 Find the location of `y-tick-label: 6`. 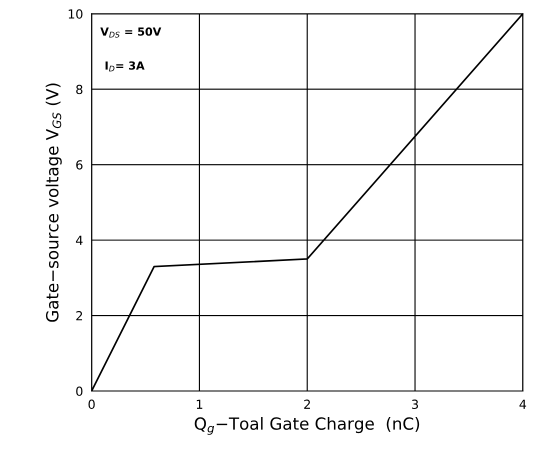

y-tick-label: 6 is located at coordinates (79, 165).